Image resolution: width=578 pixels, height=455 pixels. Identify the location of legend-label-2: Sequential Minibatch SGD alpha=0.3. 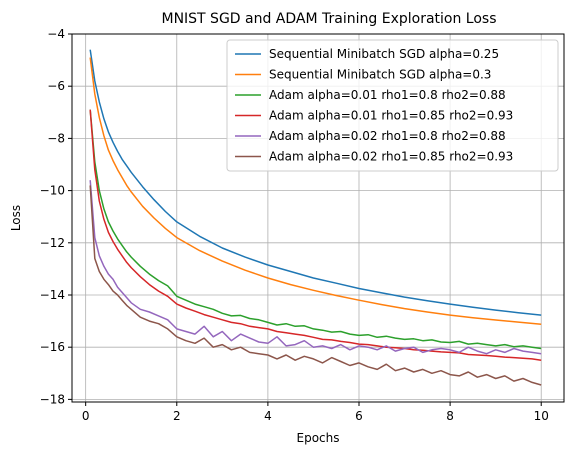
(380, 75).